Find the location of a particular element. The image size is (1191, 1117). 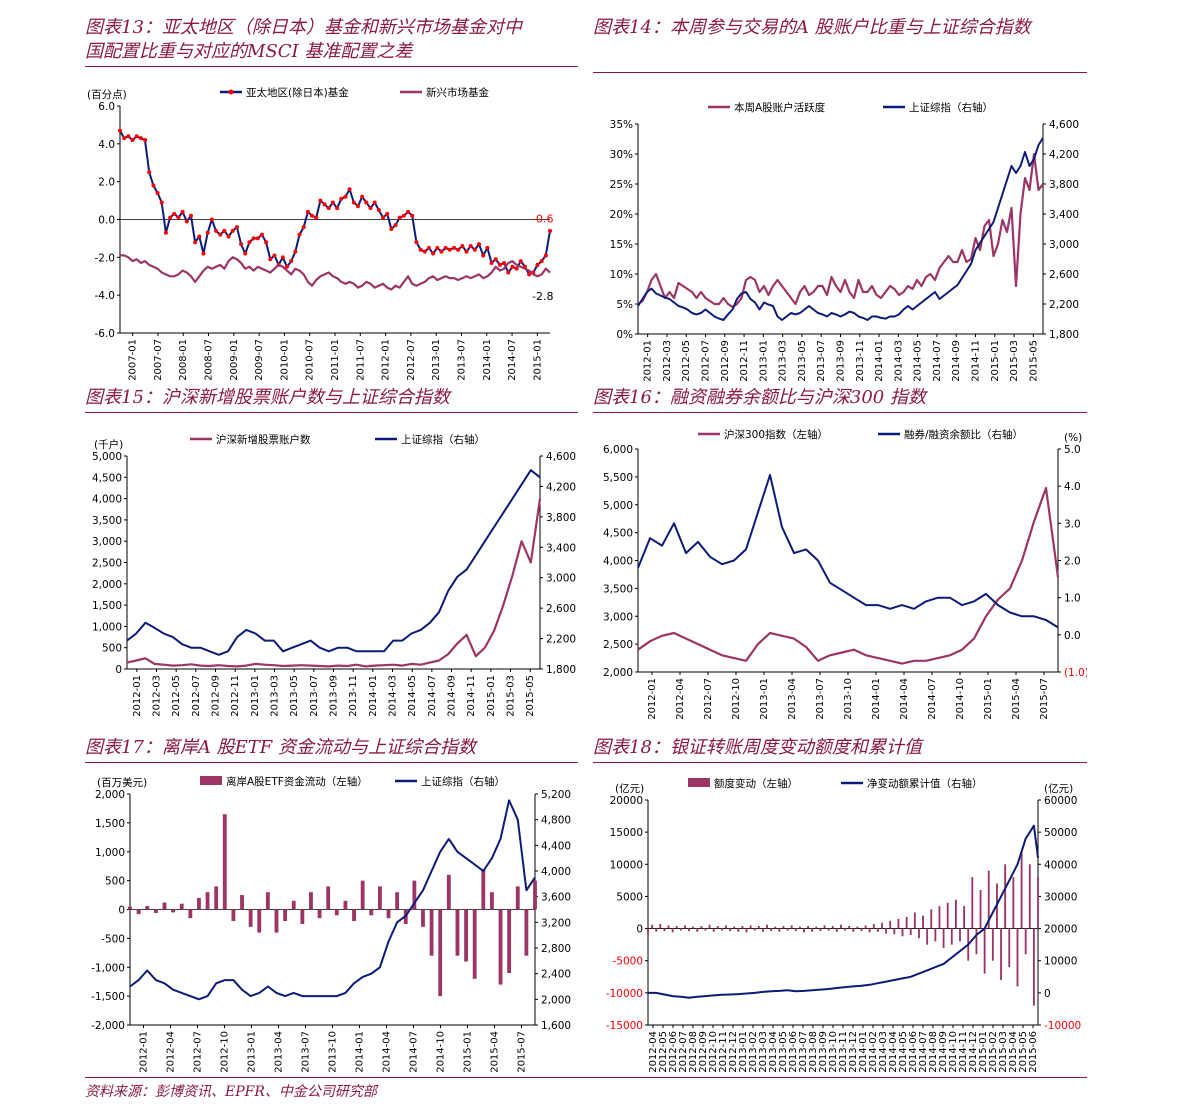

c13-xtick-label: 2014-01 is located at coordinates (487, 360).